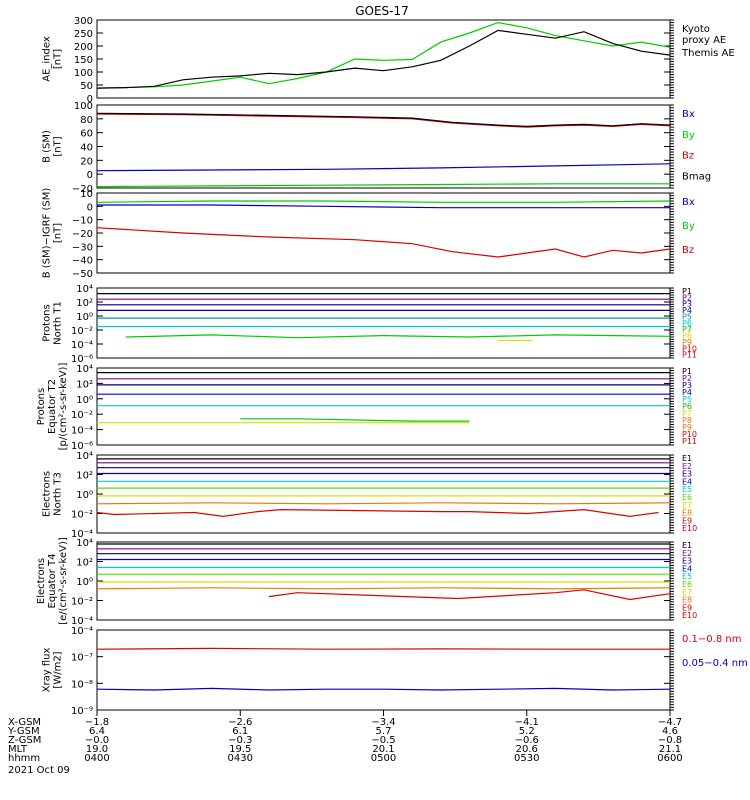 This screenshot has width=750, height=800. I want to click on x-table-cell: 20.6, so click(527, 749).